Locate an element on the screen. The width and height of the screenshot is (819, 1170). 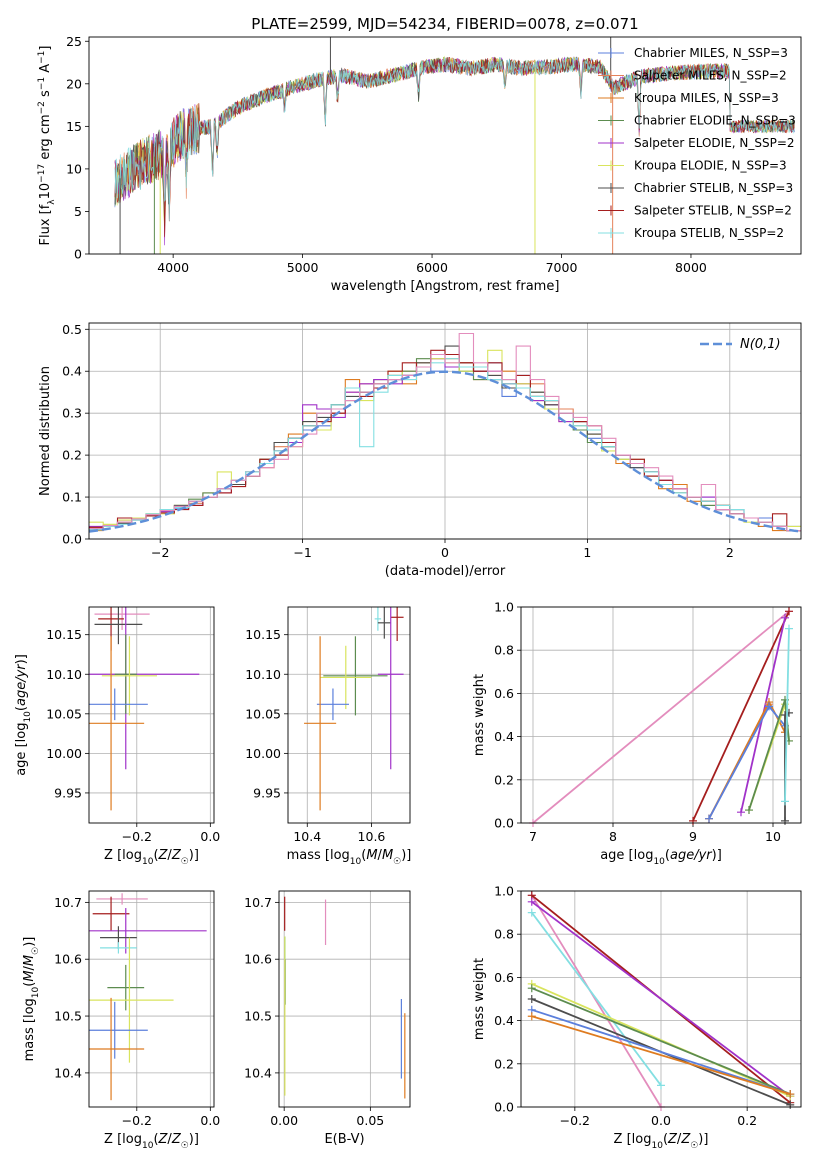
weight-line-salpeter-elodie is located at coordinates (661, 999).